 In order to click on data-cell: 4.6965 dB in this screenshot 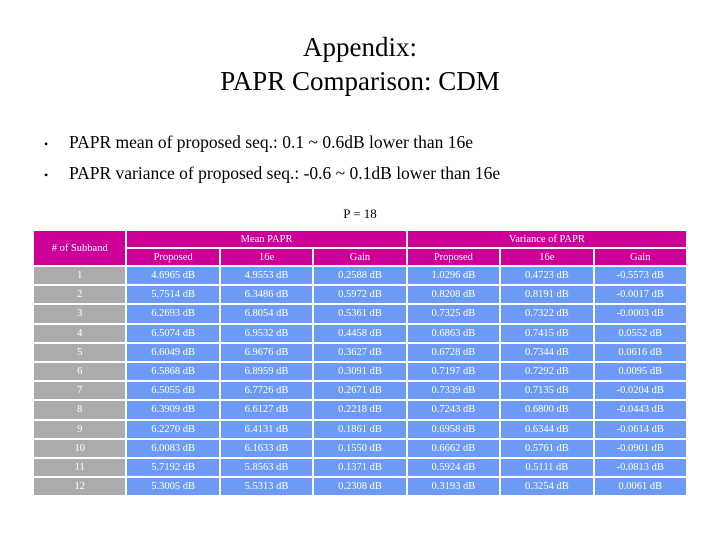, I will do `click(173, 276)`.